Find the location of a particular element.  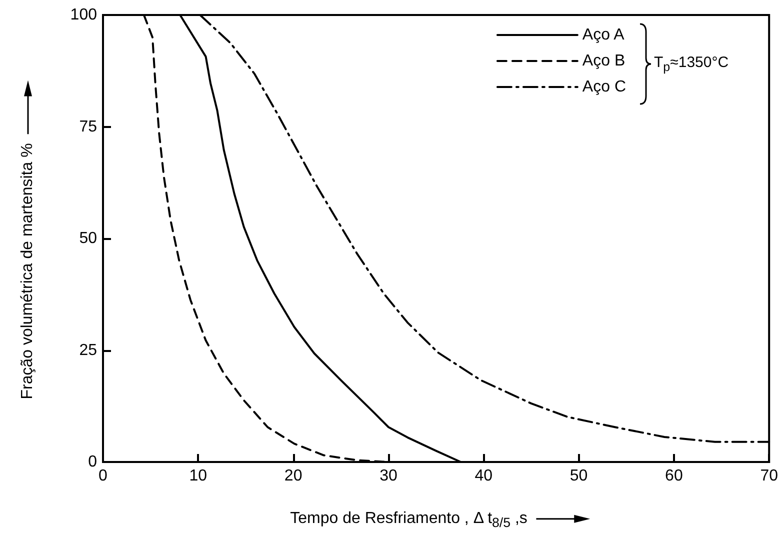

y-tick-label: 25 is located at coordinates (88, 350).